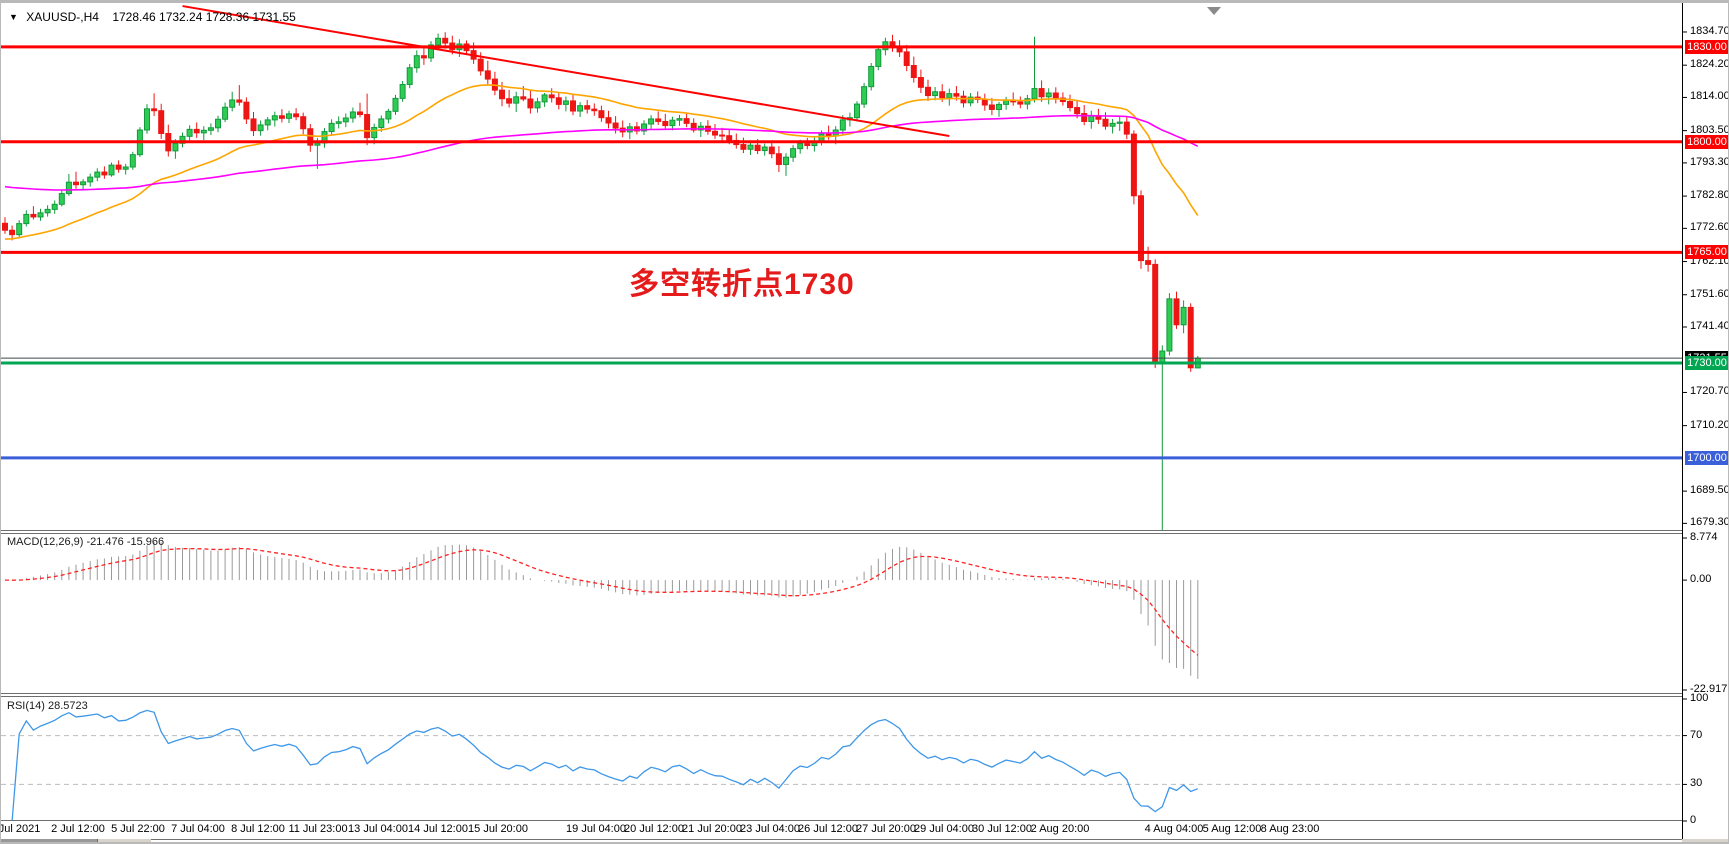  Describe the element at coordinates (1709, 64) in the screenshot. I see `price-tick-label: 1824.20` at that location.